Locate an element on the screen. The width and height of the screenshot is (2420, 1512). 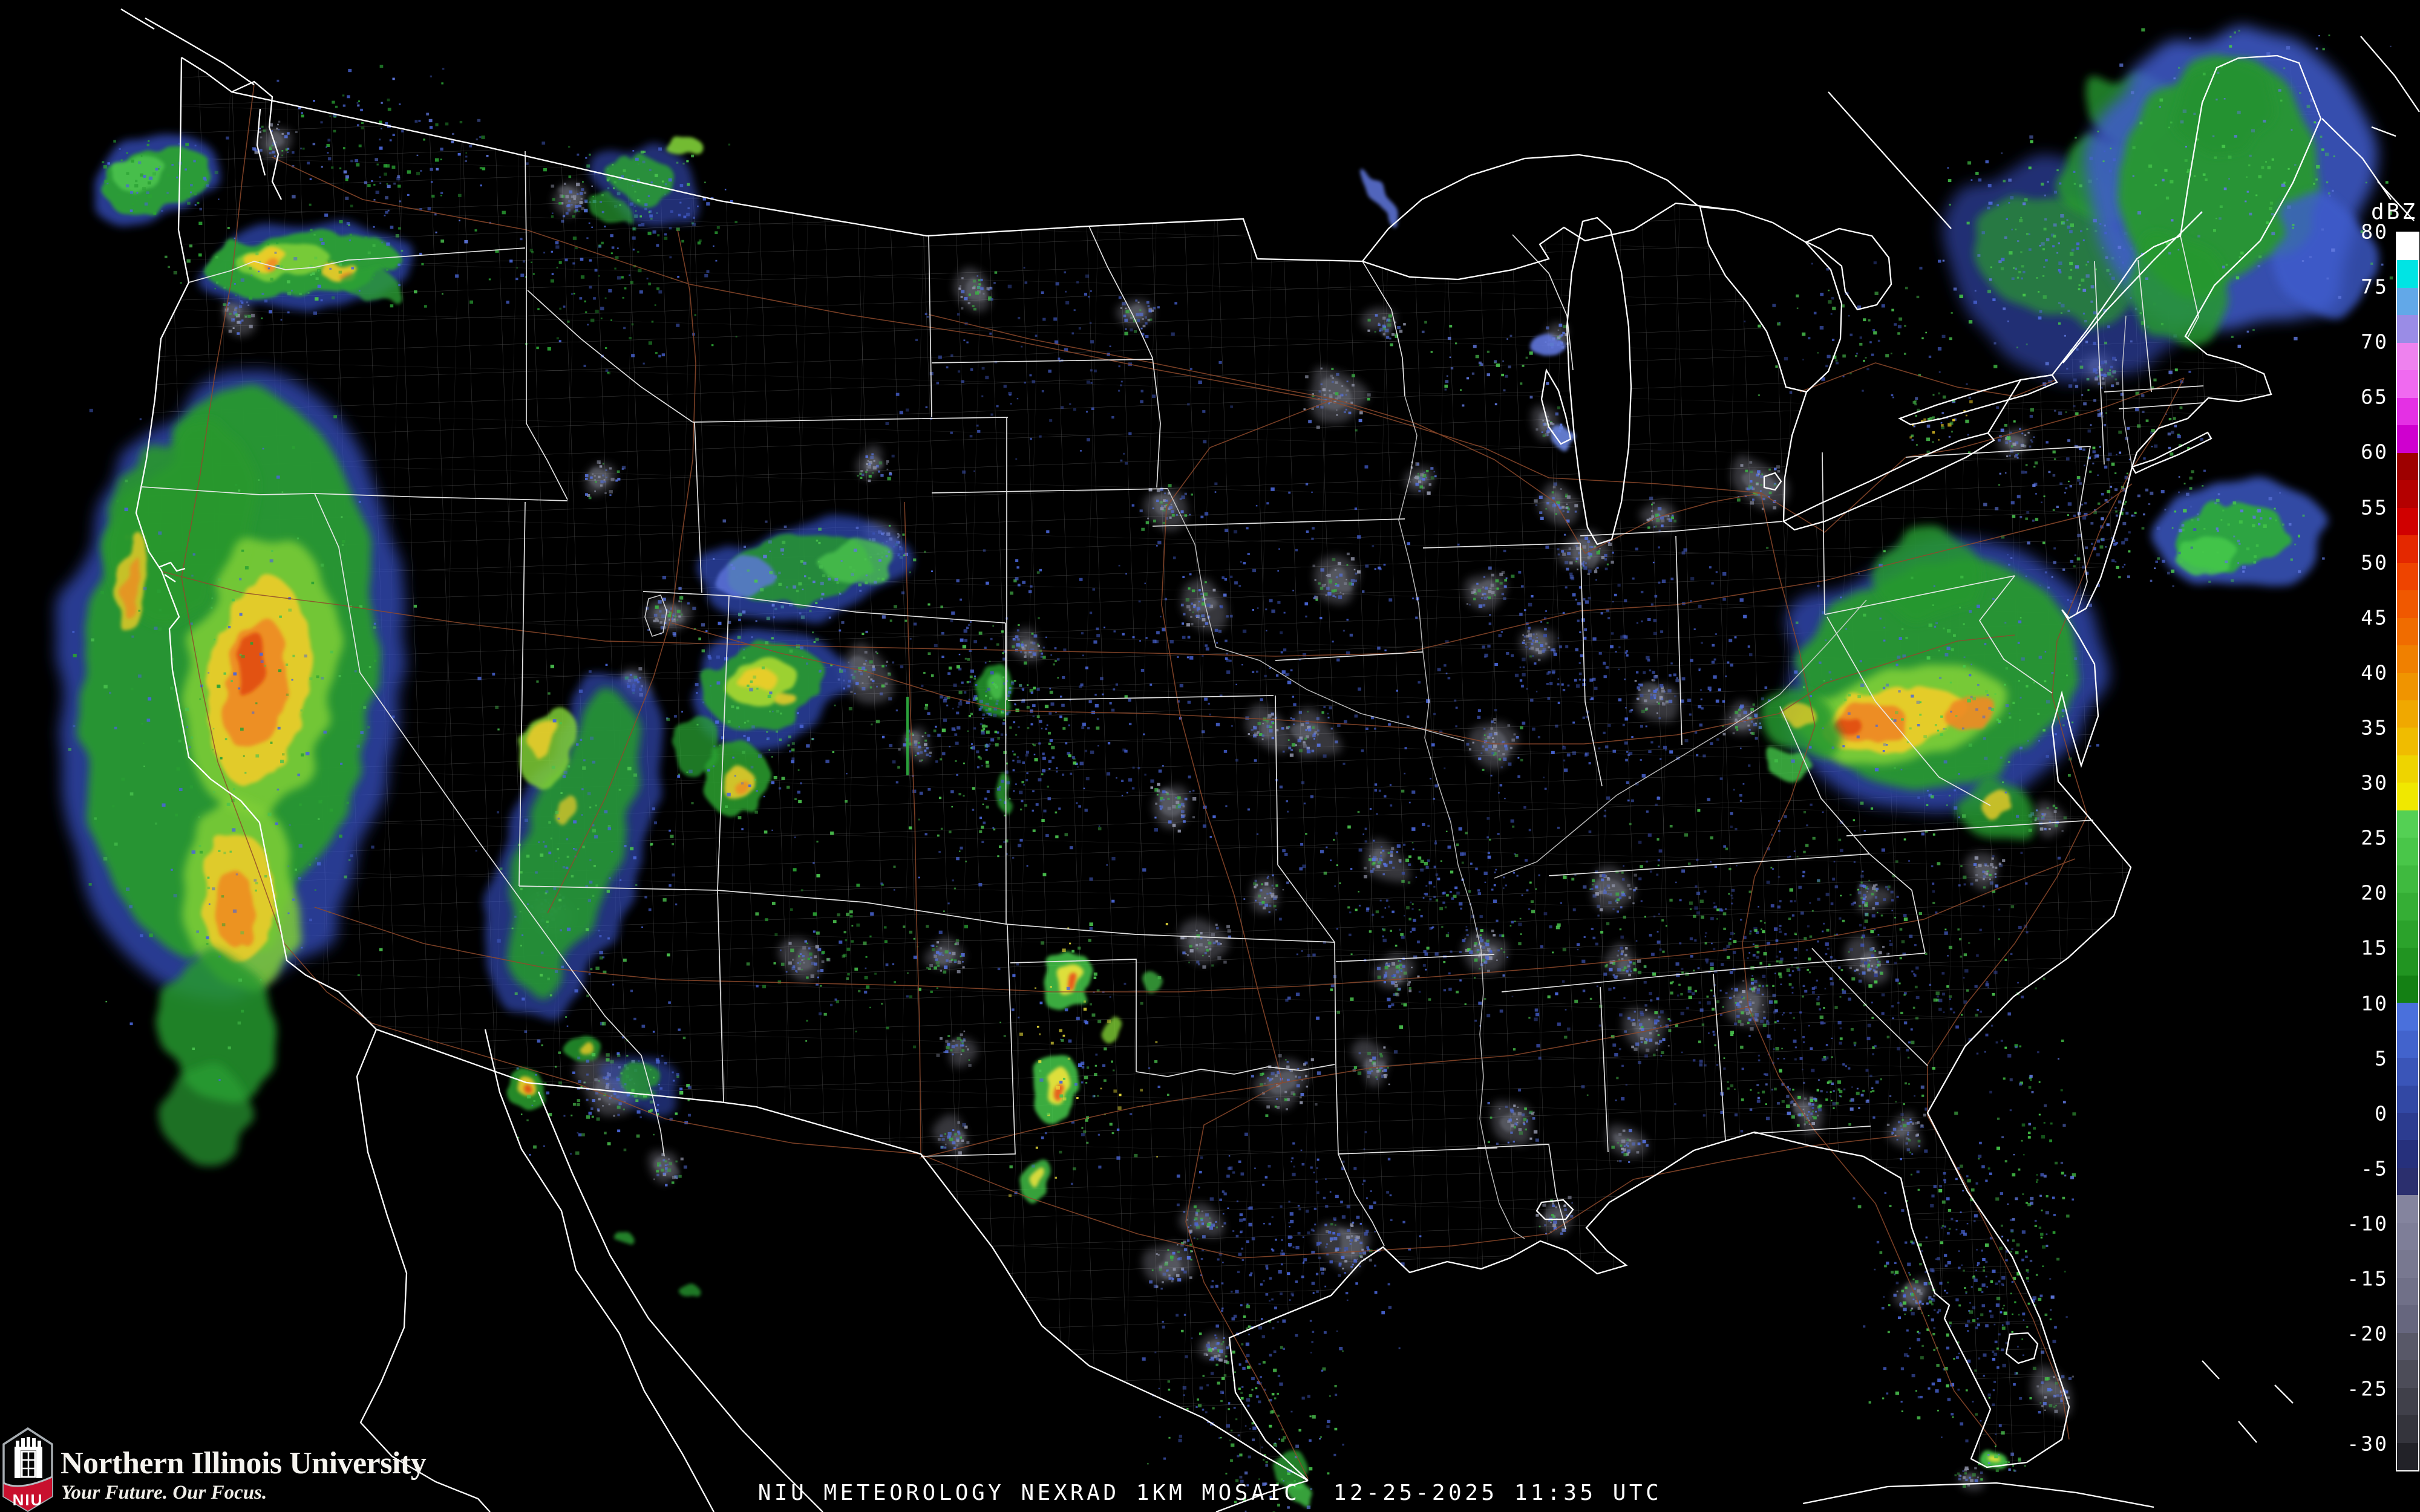
colorbar-tick-0: 0 is located at coordinates (2382, 1113).